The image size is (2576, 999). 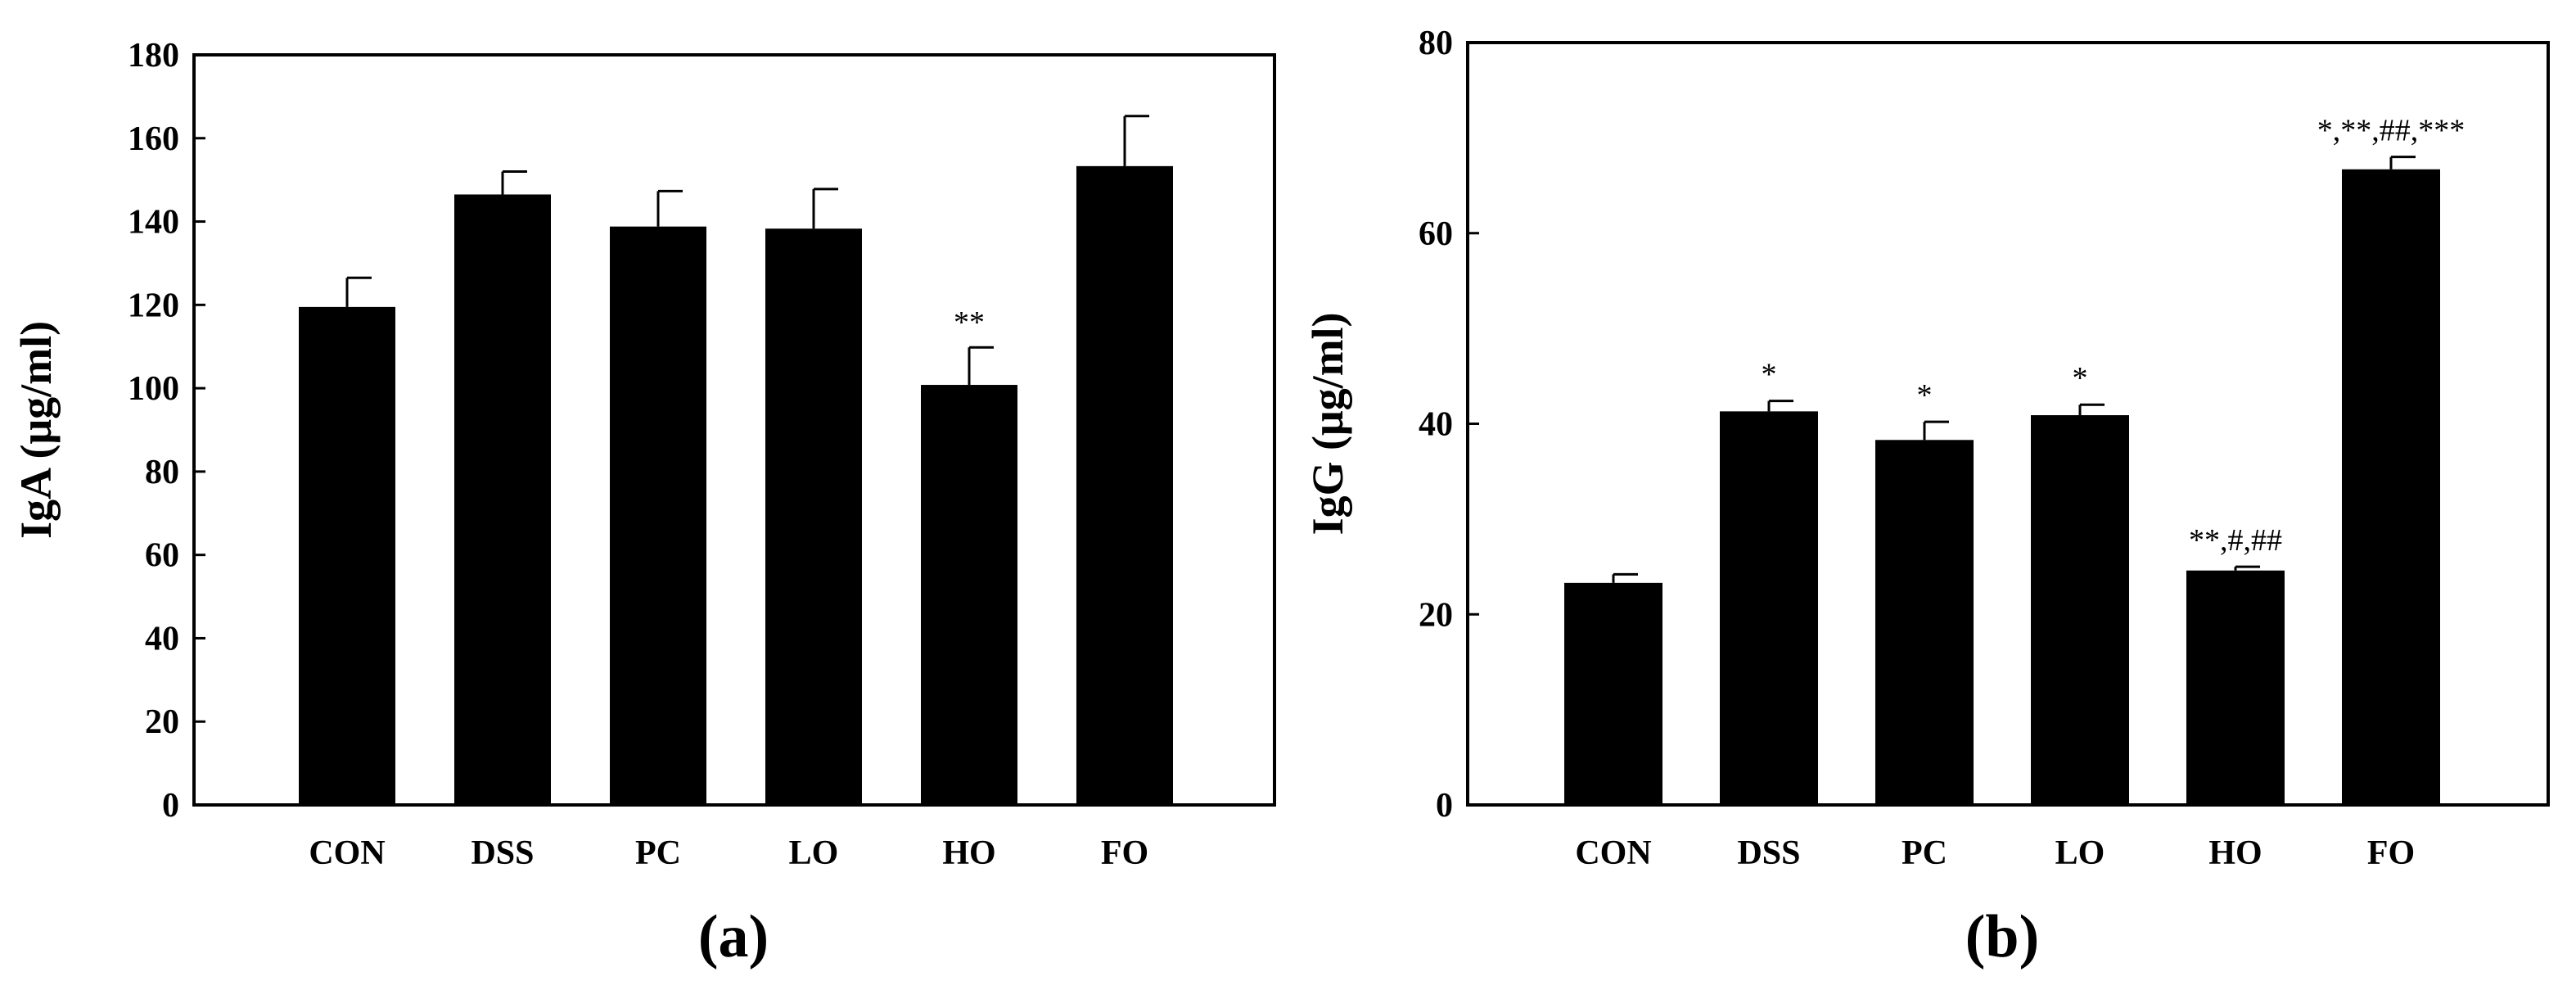 What do you see at coordinates (153, 223) in the screenshot?
I see `y-tick-label: 140` at bounding box center [153, 223].